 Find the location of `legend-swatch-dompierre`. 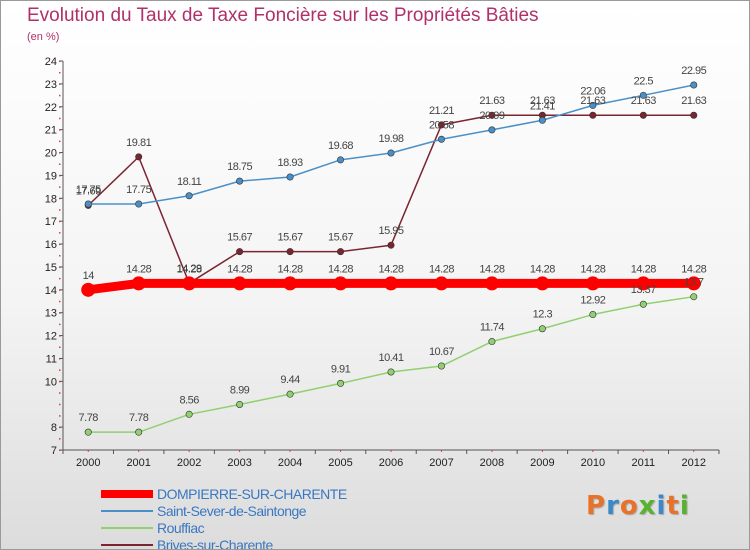

legend-swatch-dompierre is located at coordinates (127, 493).